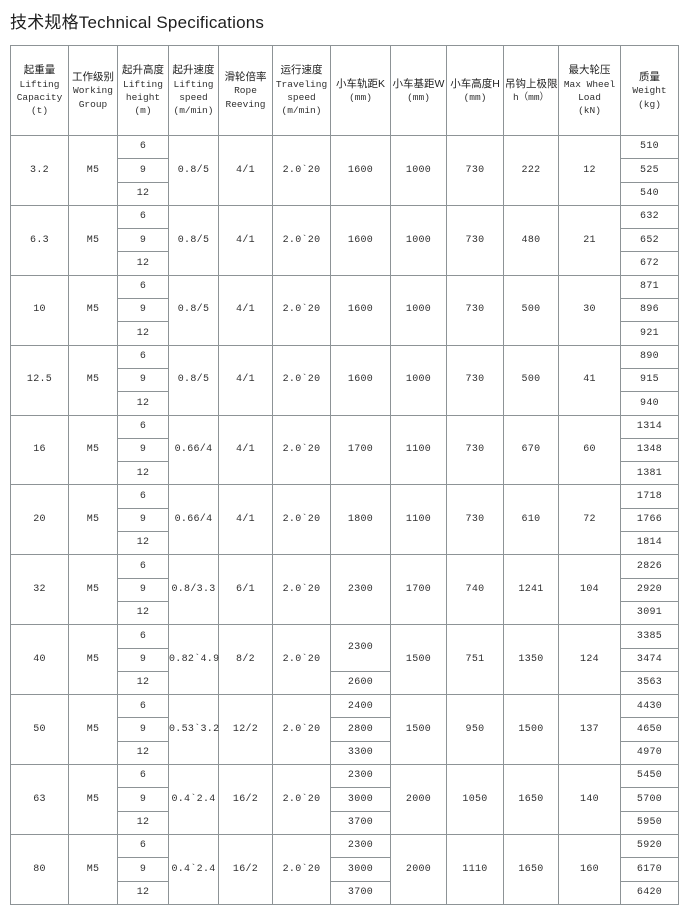  Describe the element at coordinates (245, 91) in the screenshot. I see `column-header-en: Rope` at that location.